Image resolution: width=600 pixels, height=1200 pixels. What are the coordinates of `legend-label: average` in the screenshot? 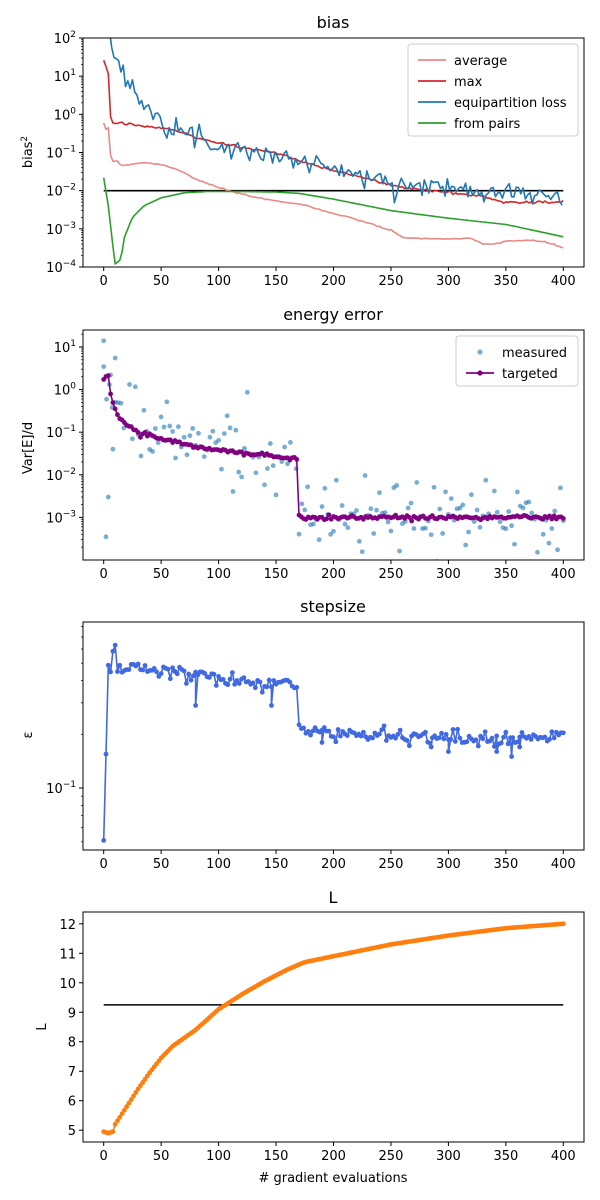 It's located at (480, 61).